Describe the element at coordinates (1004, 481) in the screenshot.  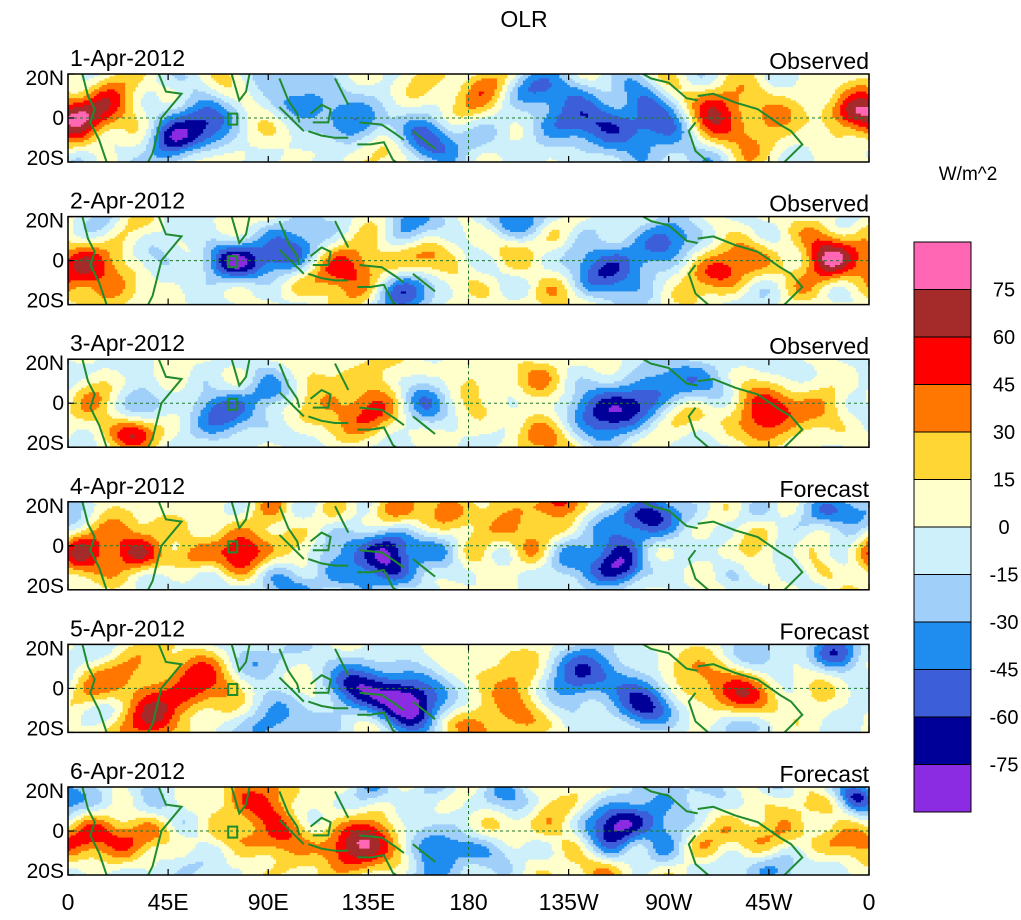
I see `colorbar-level-label: 15` at that location.